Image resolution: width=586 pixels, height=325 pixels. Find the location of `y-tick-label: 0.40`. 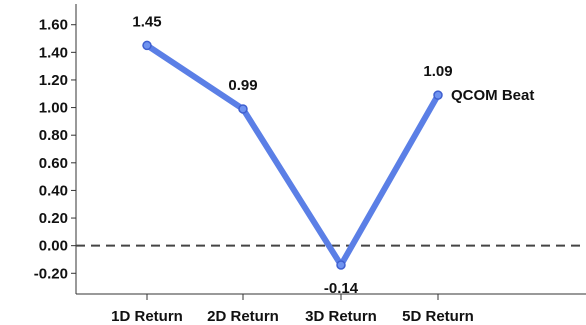

y-tick-label: 0.40 is located at coordinates (53, 190).